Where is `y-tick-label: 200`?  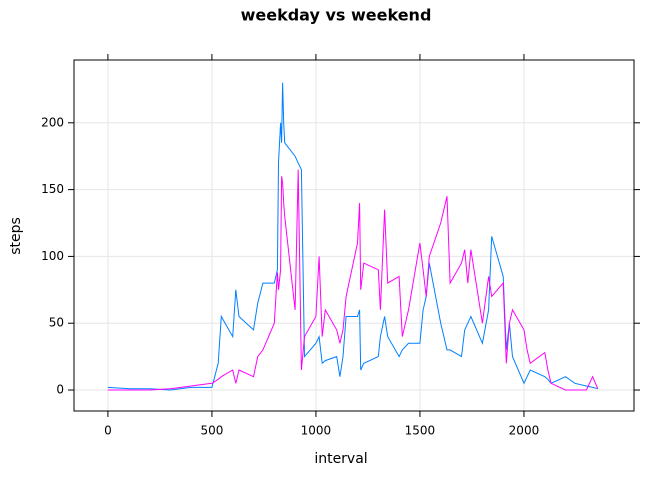
y-tick-label: 200 is located at coordinates (52, 122).